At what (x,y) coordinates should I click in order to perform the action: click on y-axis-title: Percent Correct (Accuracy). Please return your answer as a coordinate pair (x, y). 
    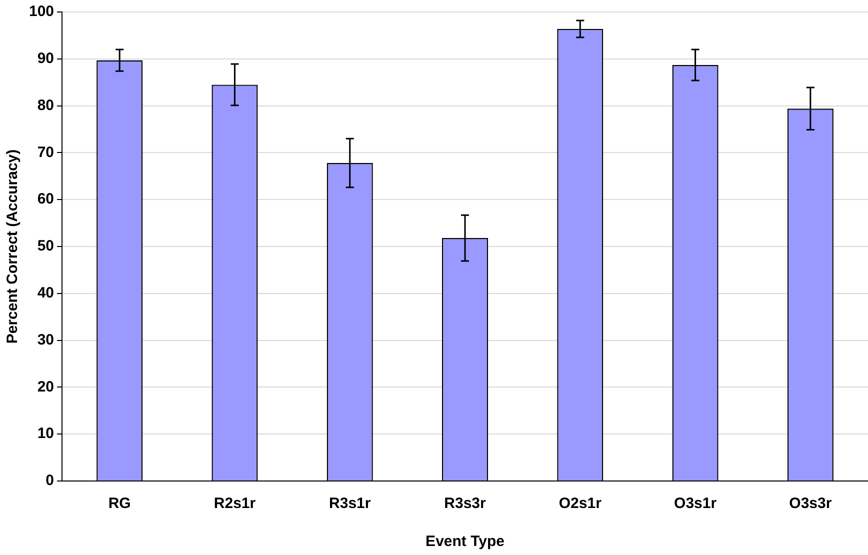
    Looking at the image, I should click on (13, 246).